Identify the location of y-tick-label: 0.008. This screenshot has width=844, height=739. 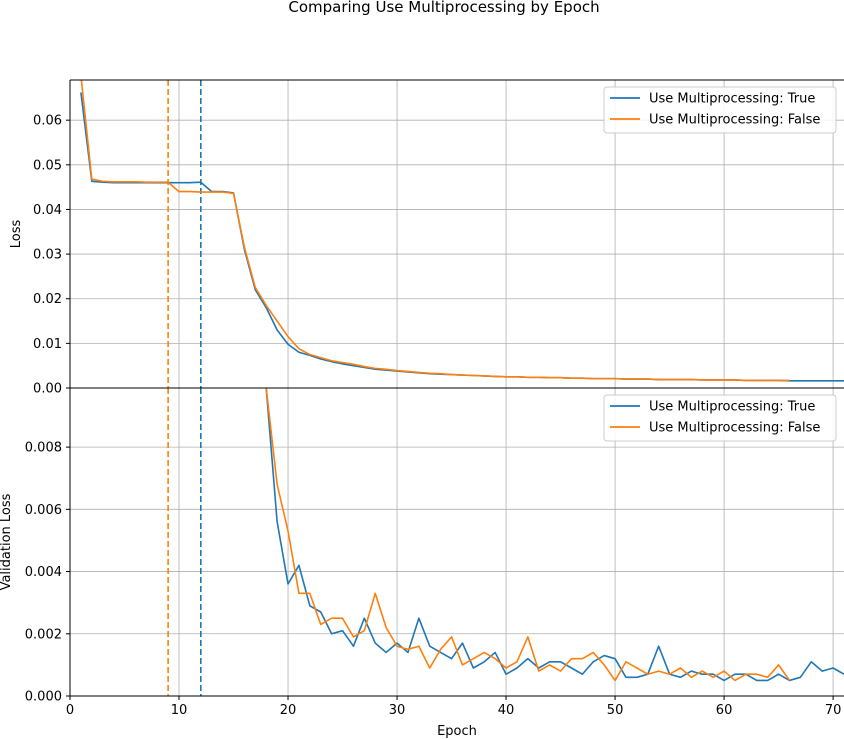
(43, 448).